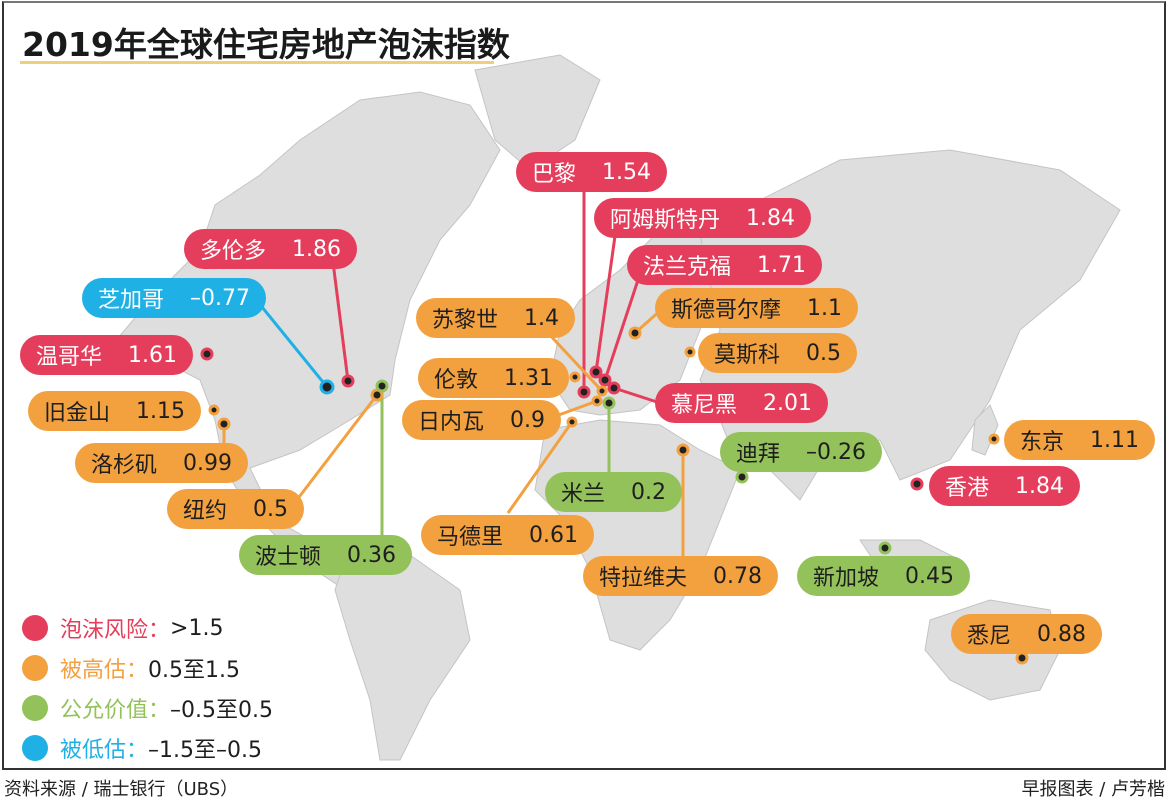 This screenshot has width=1171, height=801. I want to click on south-america-landmass, so click(402, 657).